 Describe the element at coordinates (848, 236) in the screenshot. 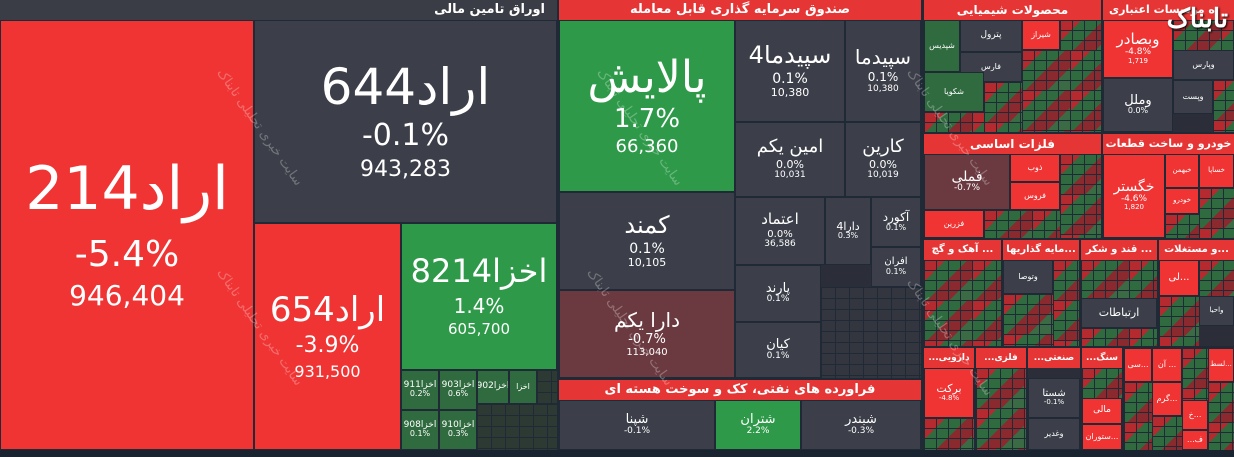

I see `tile-percent: 0.3%` at that location.